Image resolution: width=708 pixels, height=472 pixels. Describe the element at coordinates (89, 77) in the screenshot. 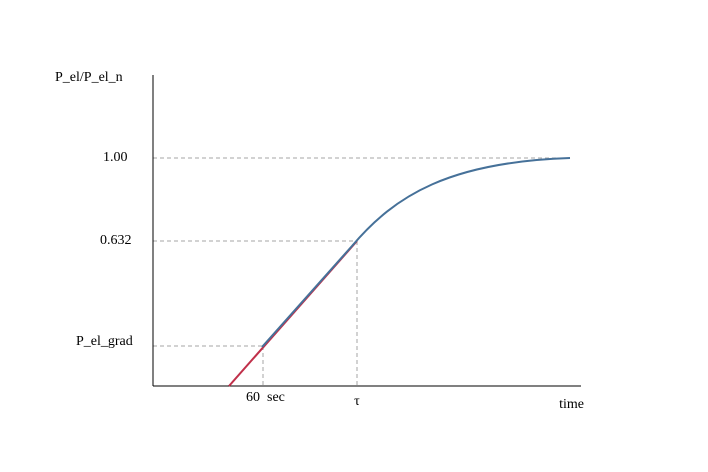

I see `y-axis-label: P_el/P_el_n` at that location.